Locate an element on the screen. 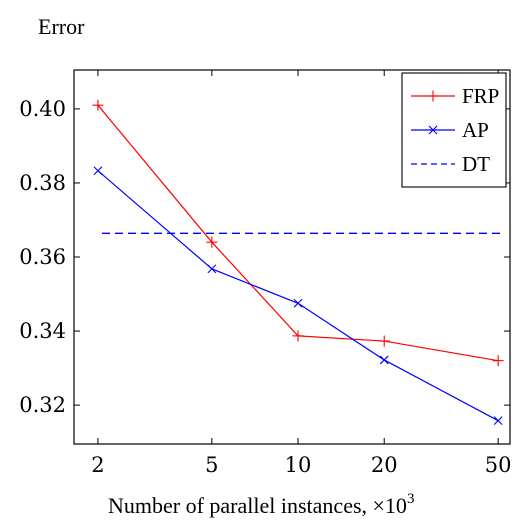 This screenshot has height=522, width=526. x-axis-title-exponent: 3 is located at coordinates (411, 499).